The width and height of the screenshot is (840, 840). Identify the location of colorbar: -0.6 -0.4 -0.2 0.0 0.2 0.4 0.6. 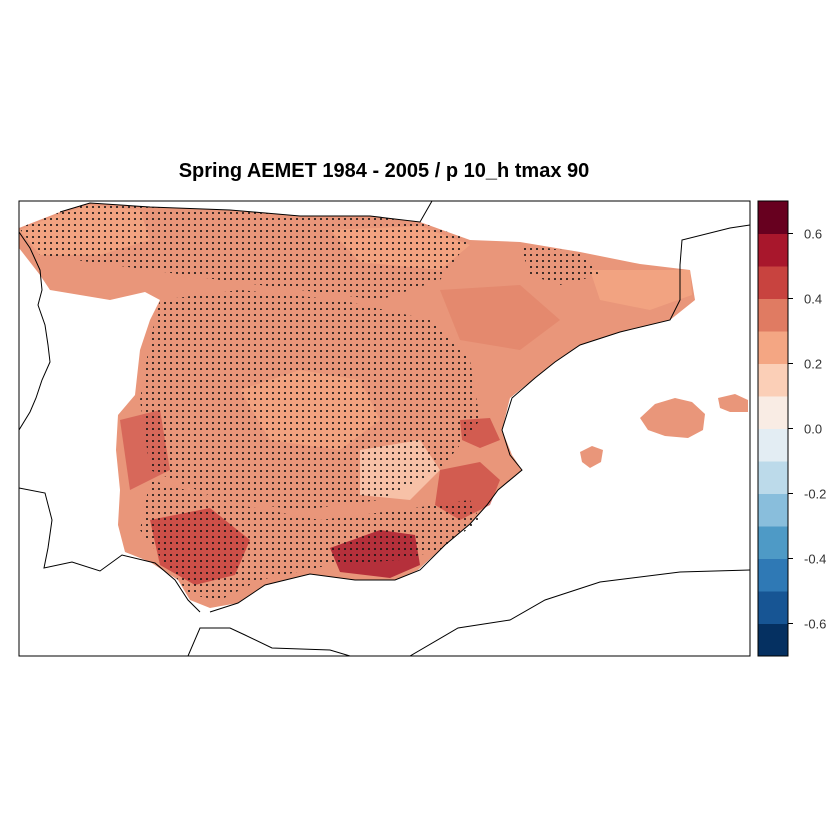
(791, 428).